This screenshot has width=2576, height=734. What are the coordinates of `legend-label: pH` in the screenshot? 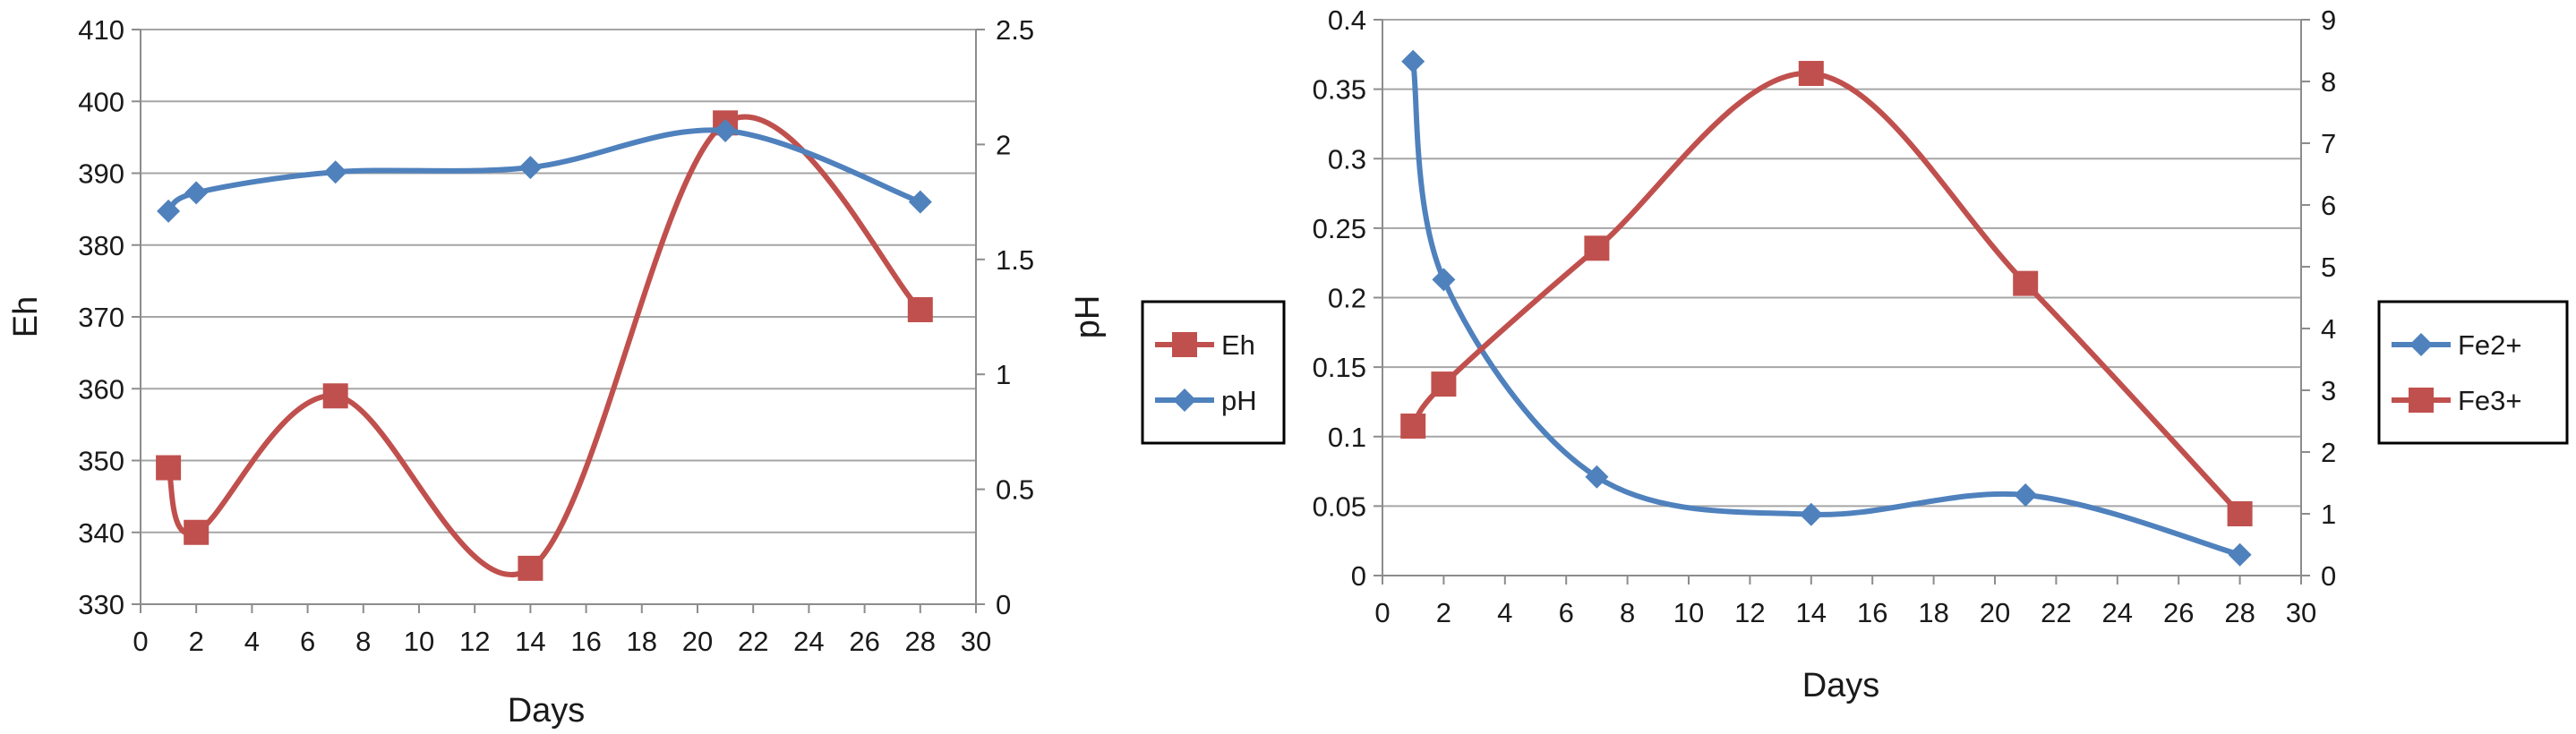 It's located at (1239, 400).